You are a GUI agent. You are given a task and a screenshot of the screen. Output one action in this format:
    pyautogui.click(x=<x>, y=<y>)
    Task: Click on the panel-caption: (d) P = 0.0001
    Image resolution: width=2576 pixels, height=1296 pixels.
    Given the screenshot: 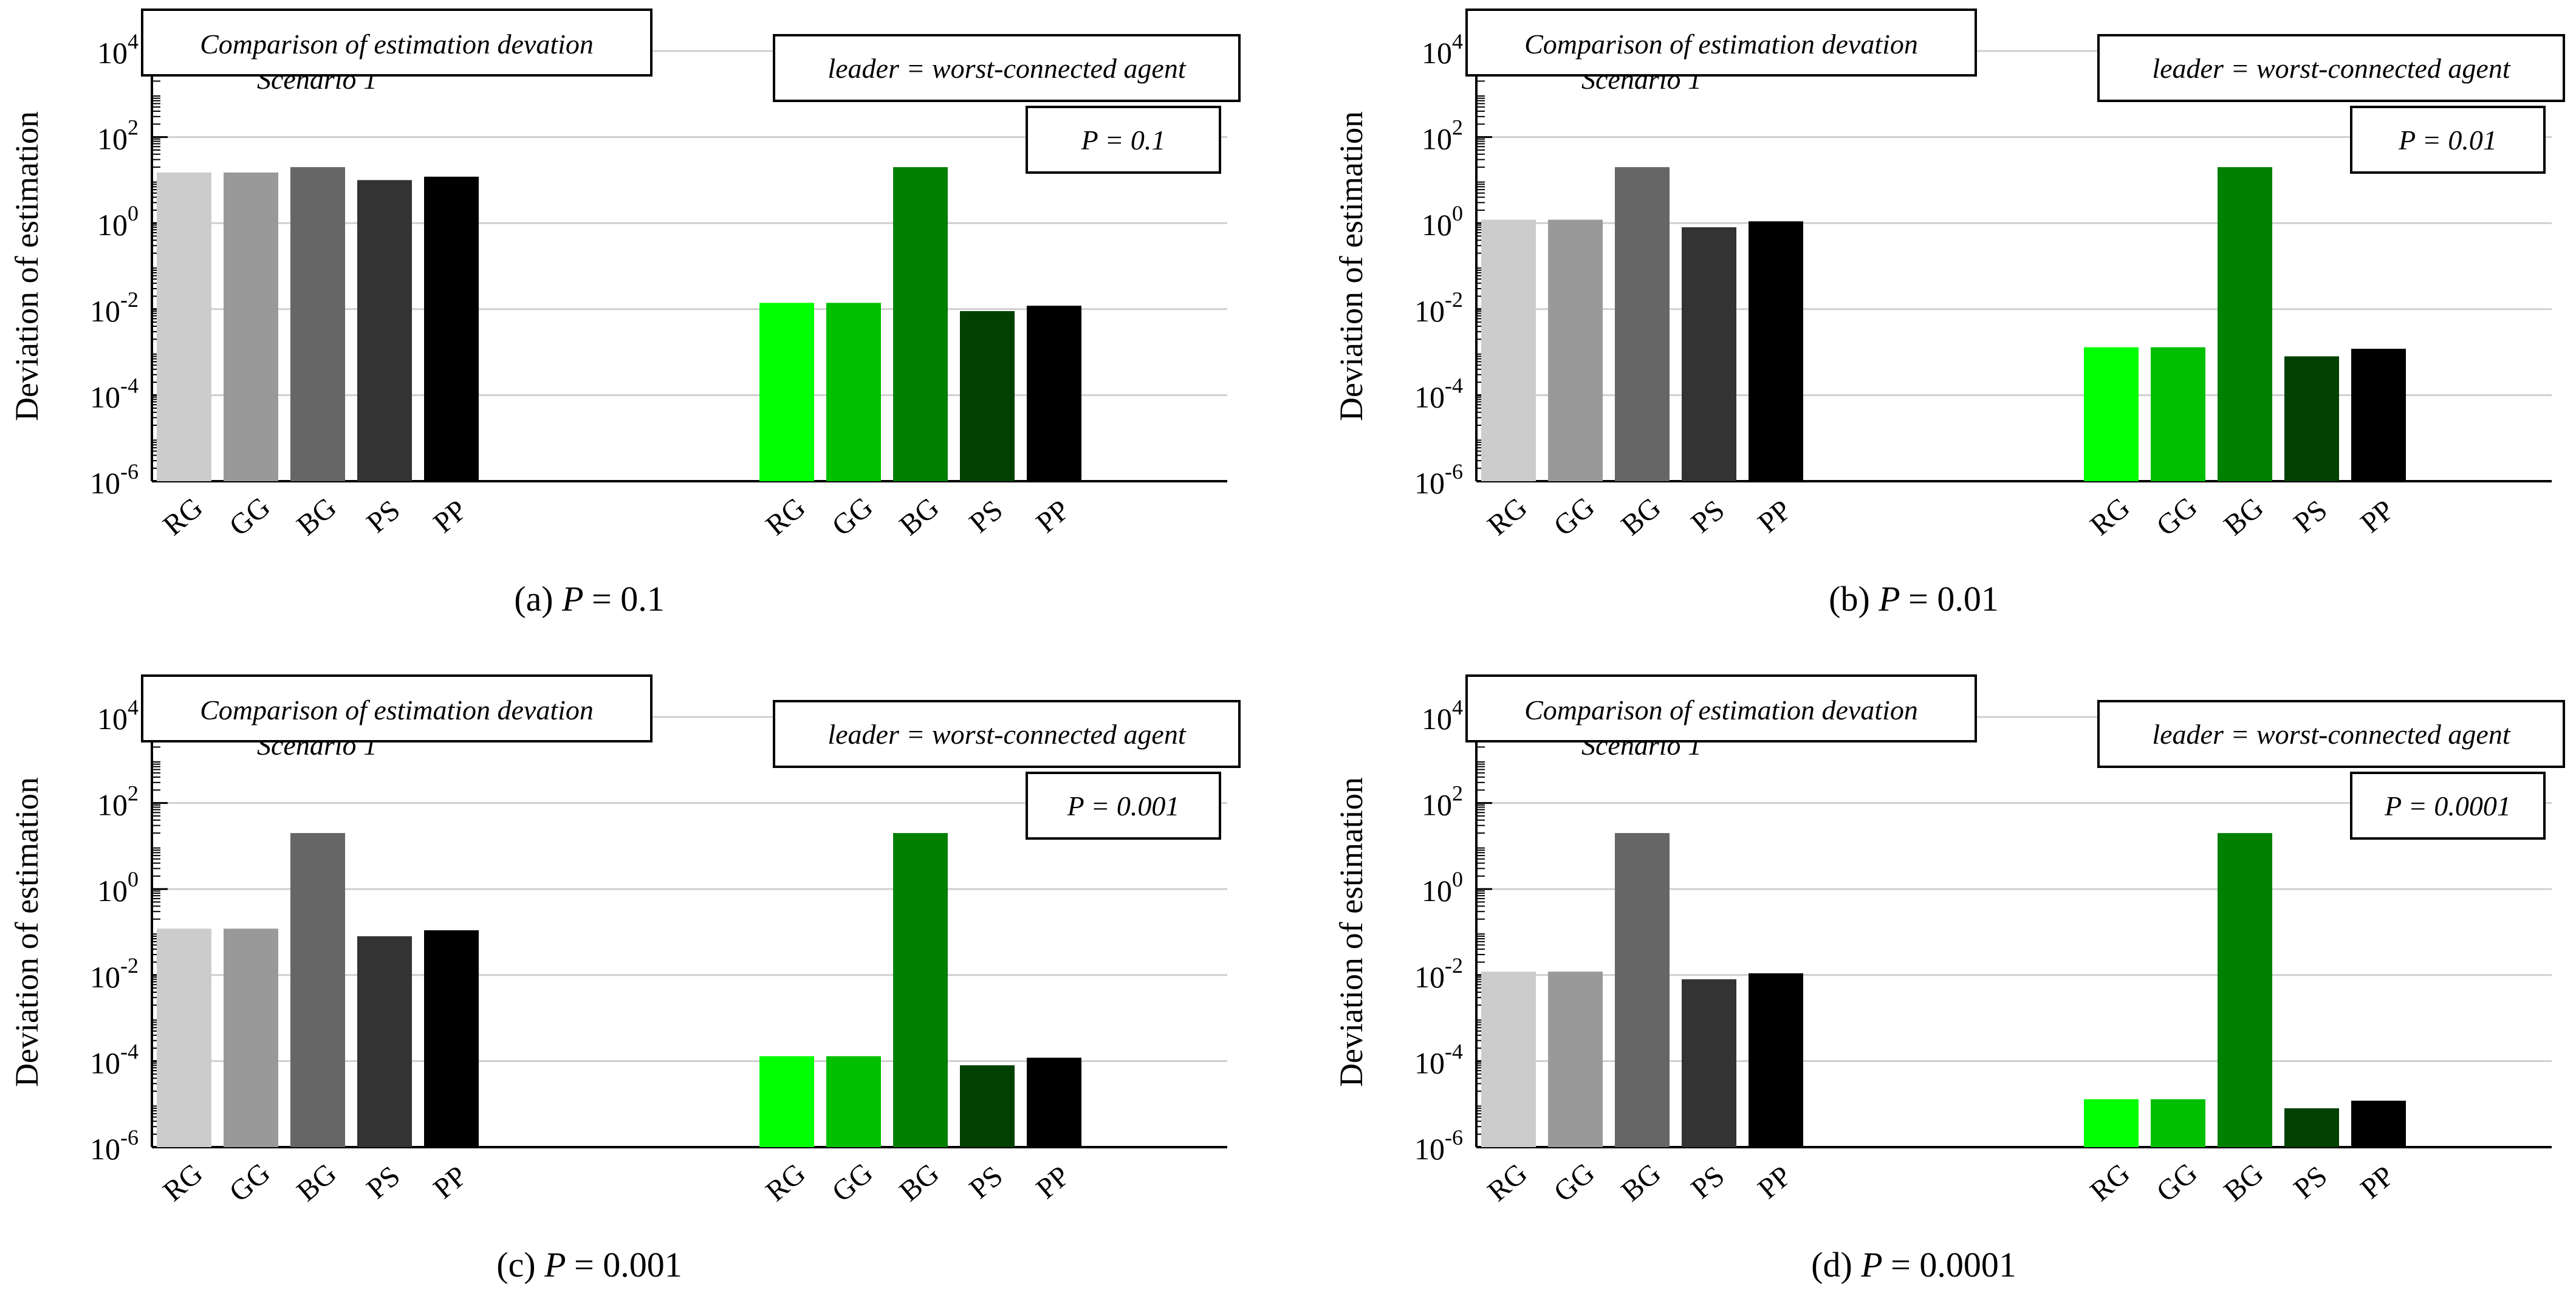 What is the action you would take?
    pyautogui.click(x=1913, y=1264)
    